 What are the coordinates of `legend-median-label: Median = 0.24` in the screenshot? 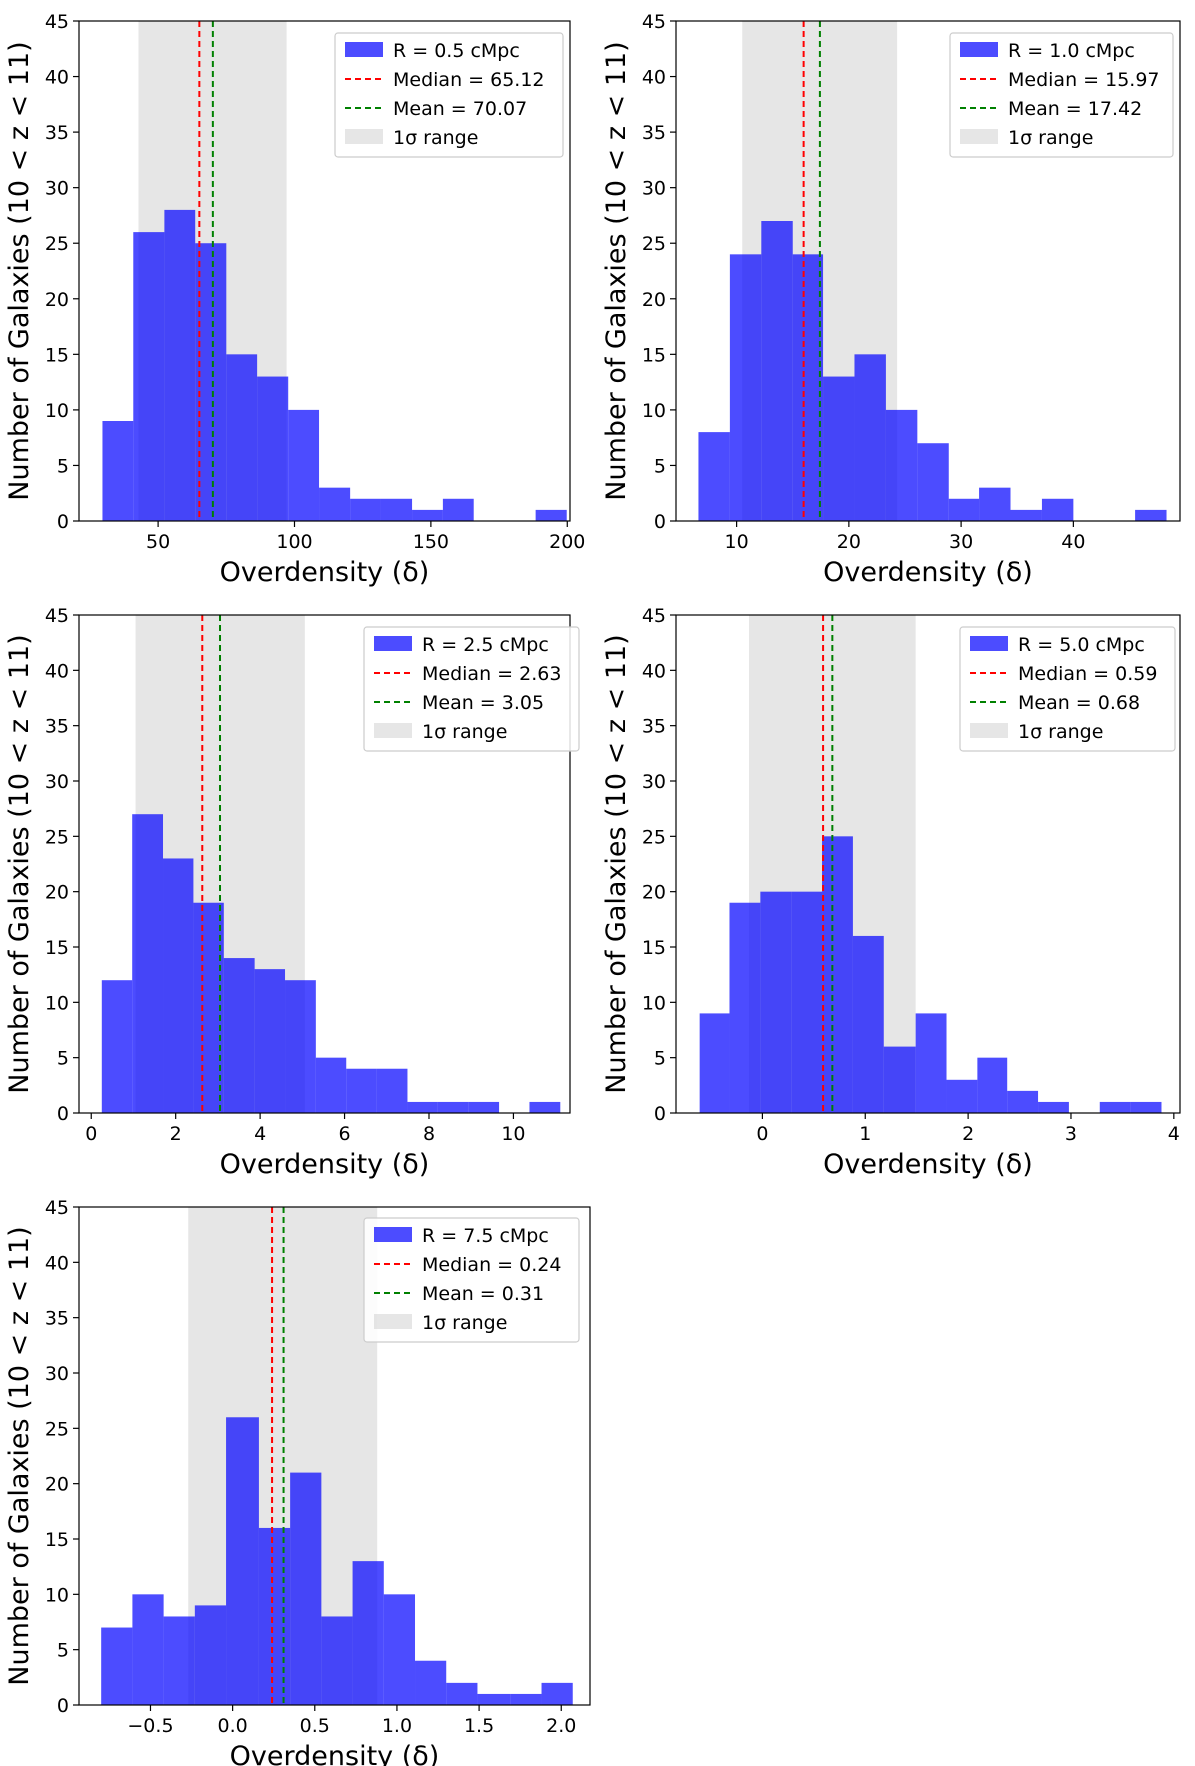 It's located at (491, 1265).